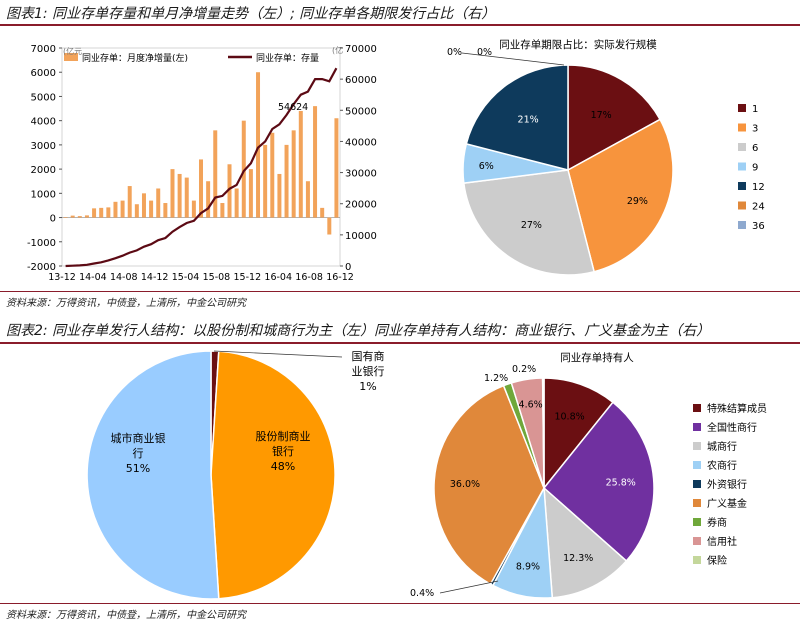  What do you see at coordinates (293, 107) in the screenshot?
I see `stock-annotation: 54624` at bounding box center [293, 107].